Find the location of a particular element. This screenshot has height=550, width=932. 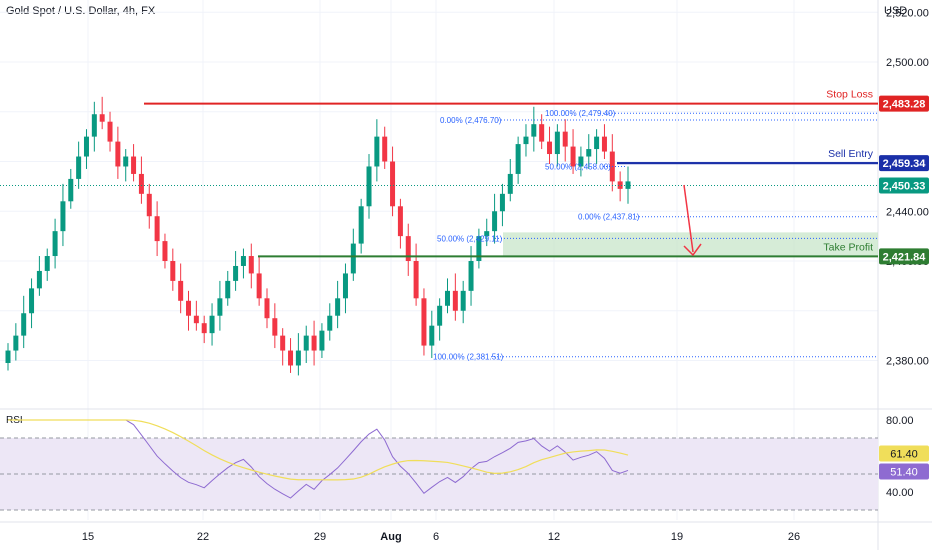

level-label: Stop Loss is located at coordinates (849, 95).